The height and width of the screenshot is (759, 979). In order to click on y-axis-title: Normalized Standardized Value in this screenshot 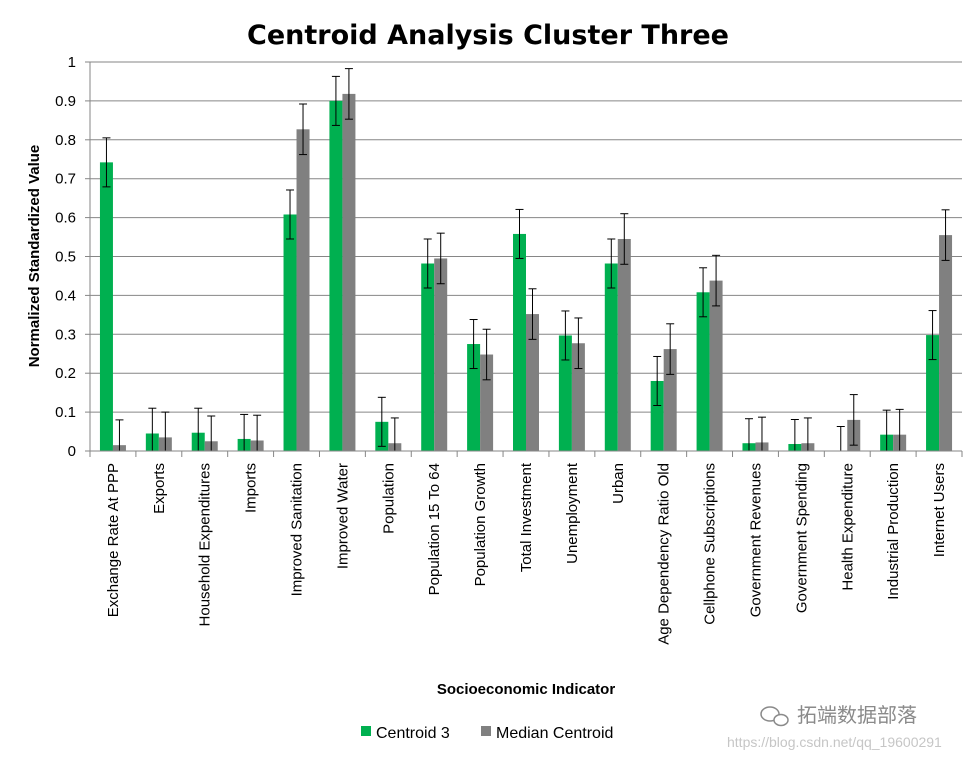, I will do `click(34, 256)`.